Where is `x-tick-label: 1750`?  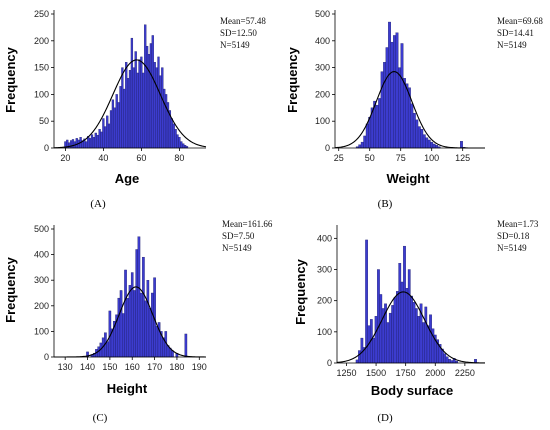
x-tick-label: 1750 is located at coordinates (406, 373).